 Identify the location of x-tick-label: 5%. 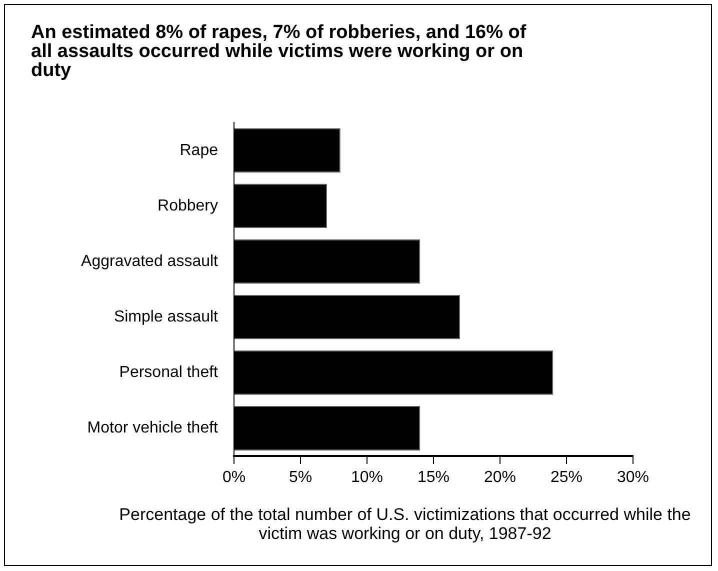
(300, 477).